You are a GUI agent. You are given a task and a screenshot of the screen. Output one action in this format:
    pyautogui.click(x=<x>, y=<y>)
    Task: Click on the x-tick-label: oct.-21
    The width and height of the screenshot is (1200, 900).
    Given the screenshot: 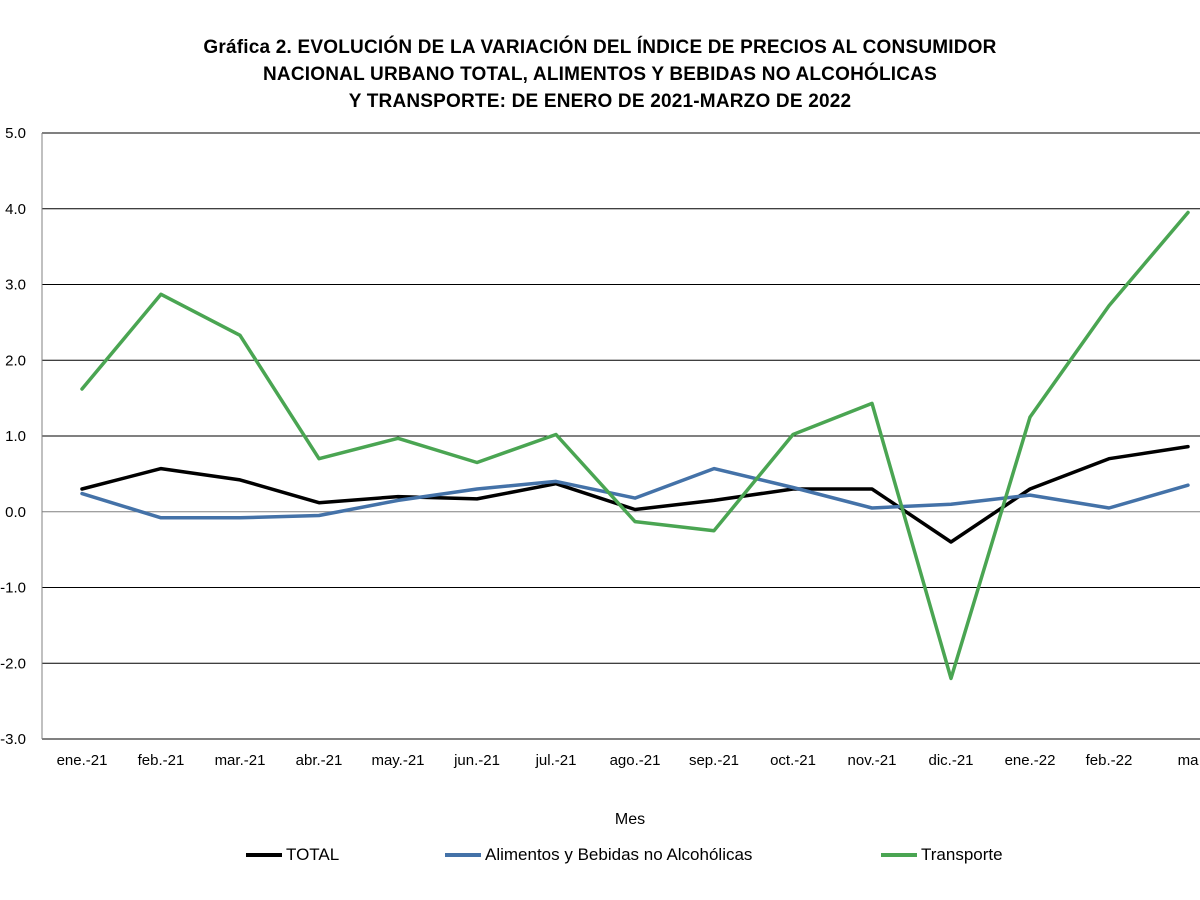 What is the action you would take?
    pyautogui.click(x=793, y=760)
    